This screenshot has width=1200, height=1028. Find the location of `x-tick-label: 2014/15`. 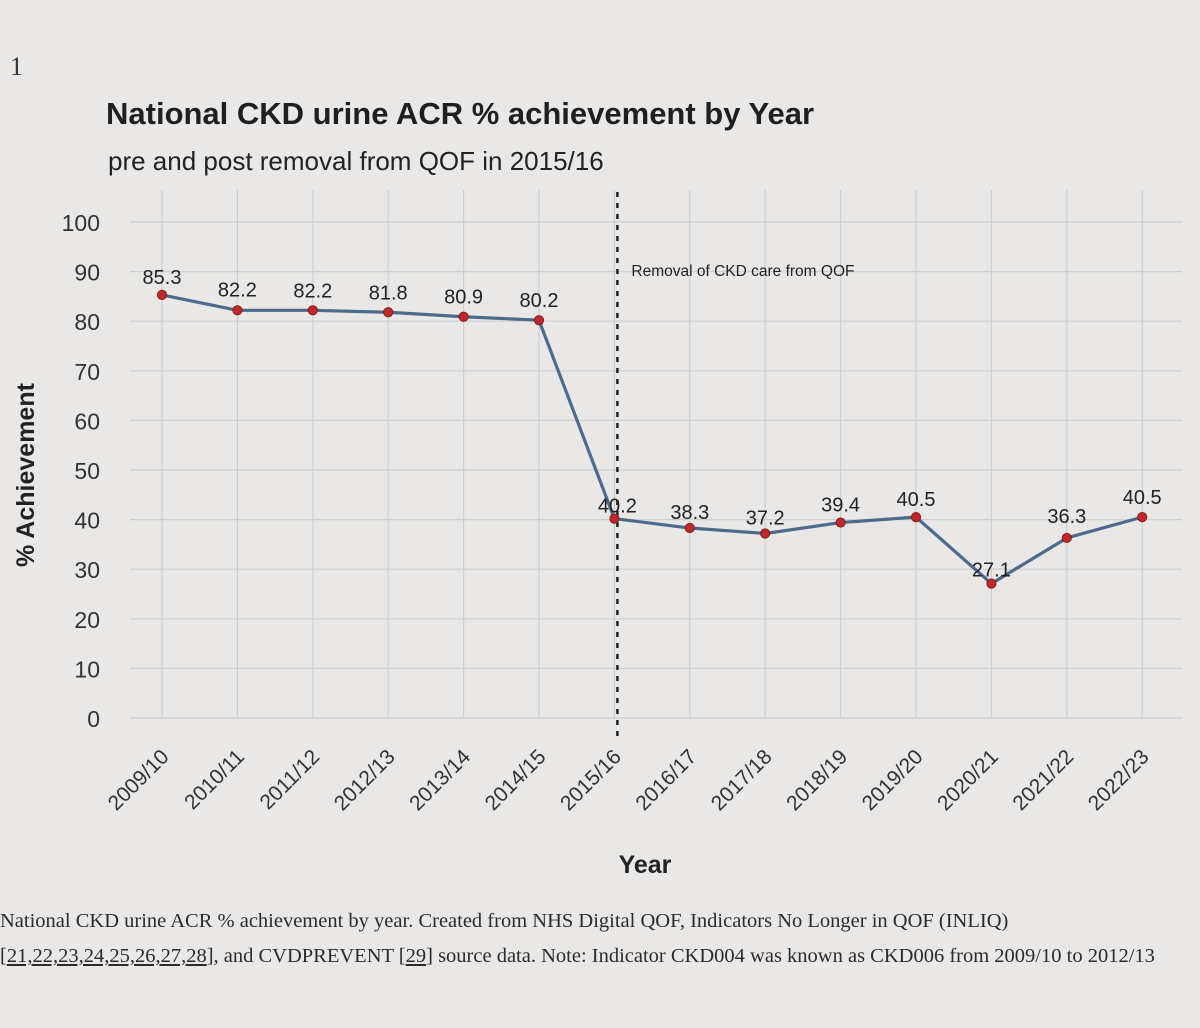

x-tick-label: 2014/15 is located at coordinates (516, 780).